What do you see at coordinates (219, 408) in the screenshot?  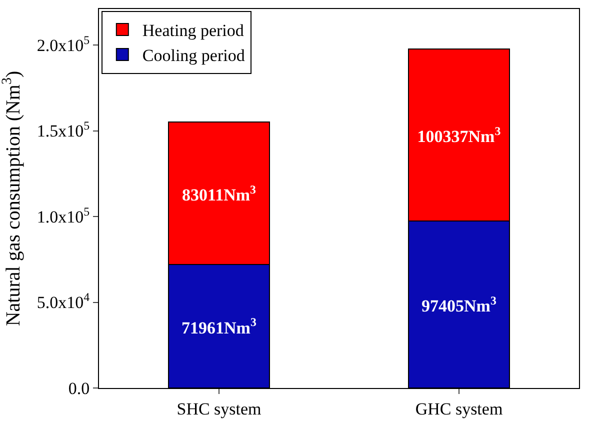 I see `x-tick-label: SHC system` at bounding box center [219, 408].